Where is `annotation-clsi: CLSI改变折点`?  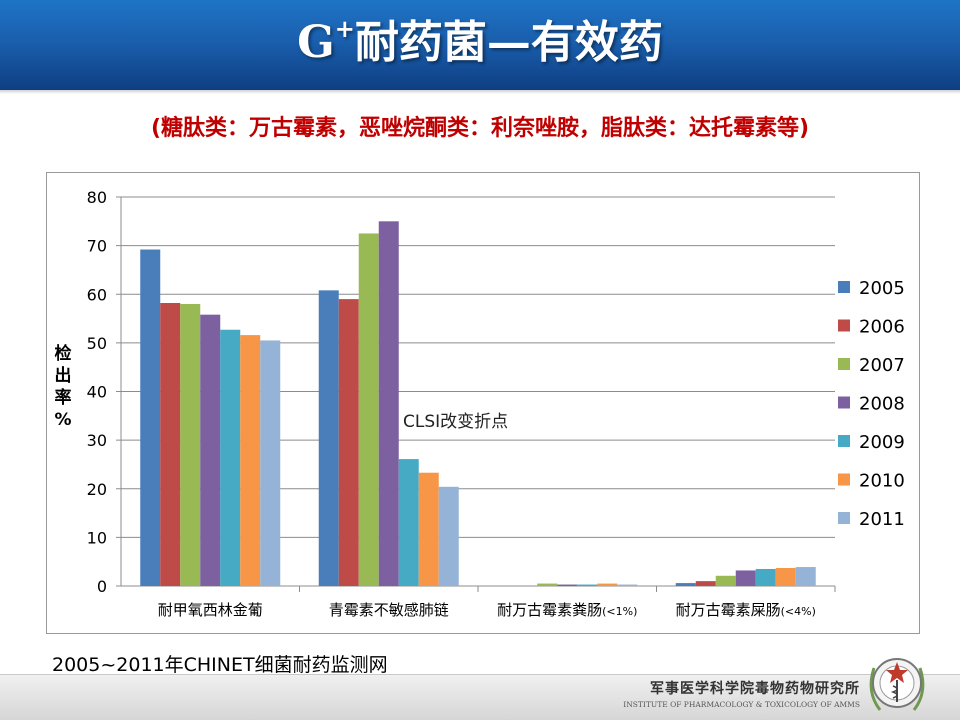
annotation-clsi: CLSI改变折点 is located at coordinates (455, 422).